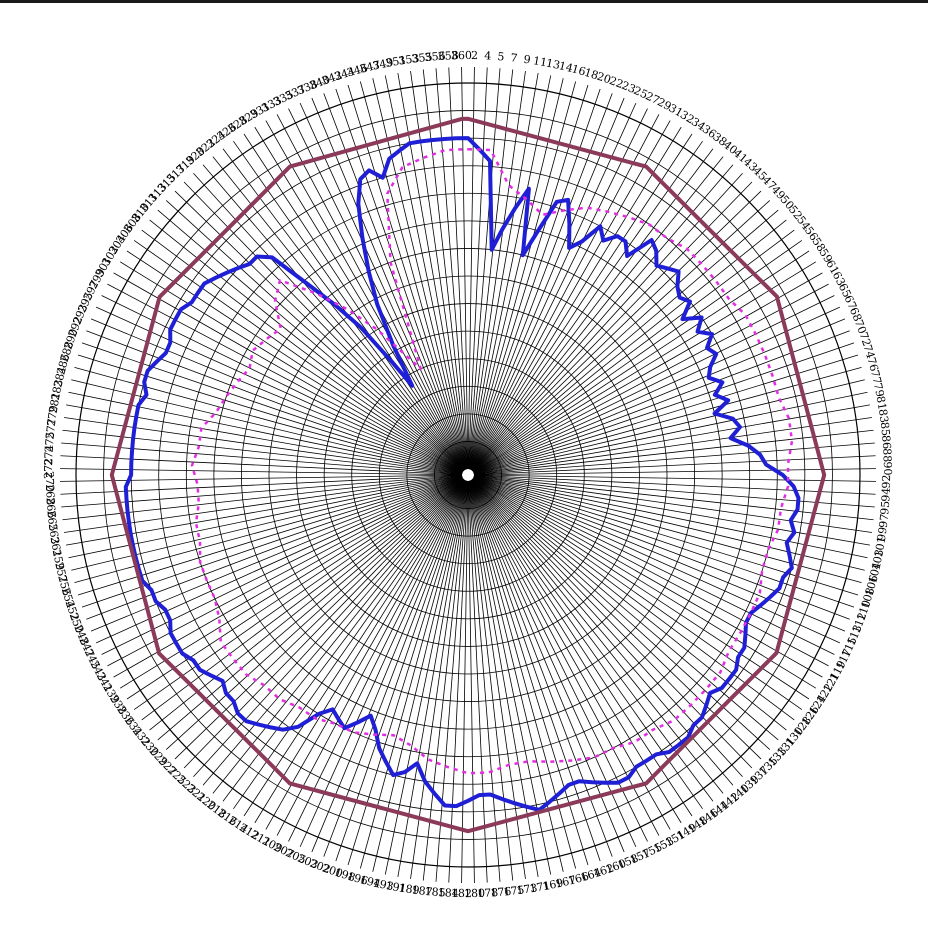 The height and width of the screenshot is (938, 930). What do you see at coordinates (448, 893) in the screenshot?
I see `angle-tick-label: 184` at bounding box center [448, 893].